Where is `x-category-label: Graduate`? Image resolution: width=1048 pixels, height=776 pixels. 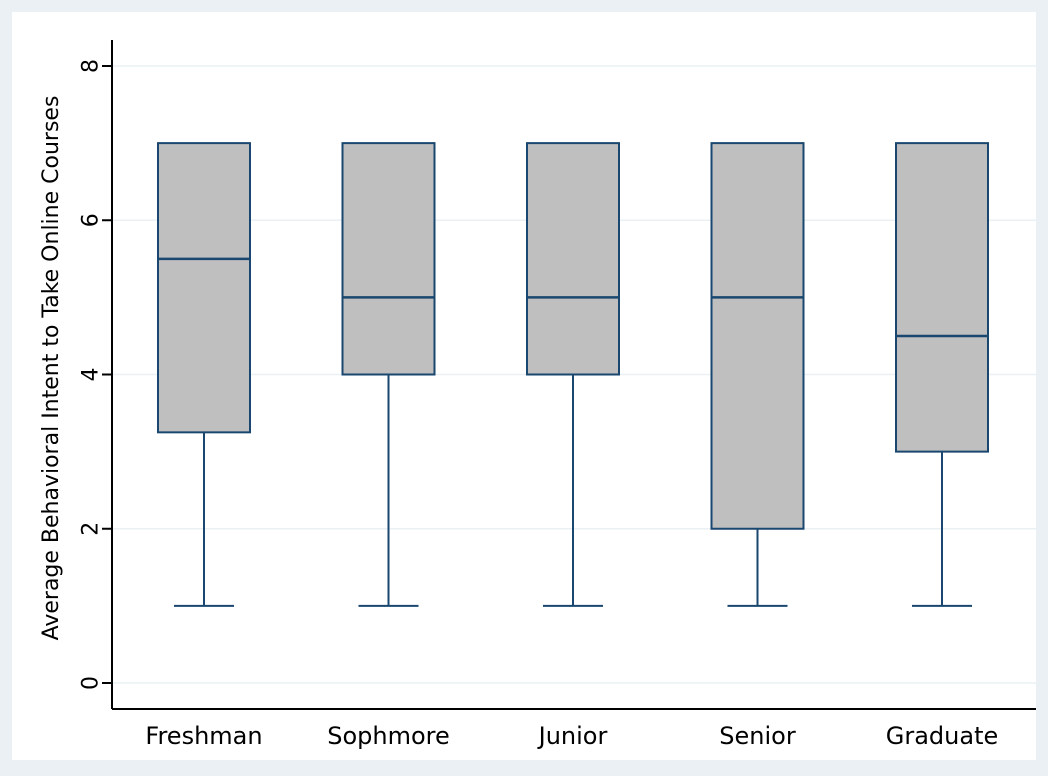
x-category-label: Graduate is located at coordinates (942, 736).